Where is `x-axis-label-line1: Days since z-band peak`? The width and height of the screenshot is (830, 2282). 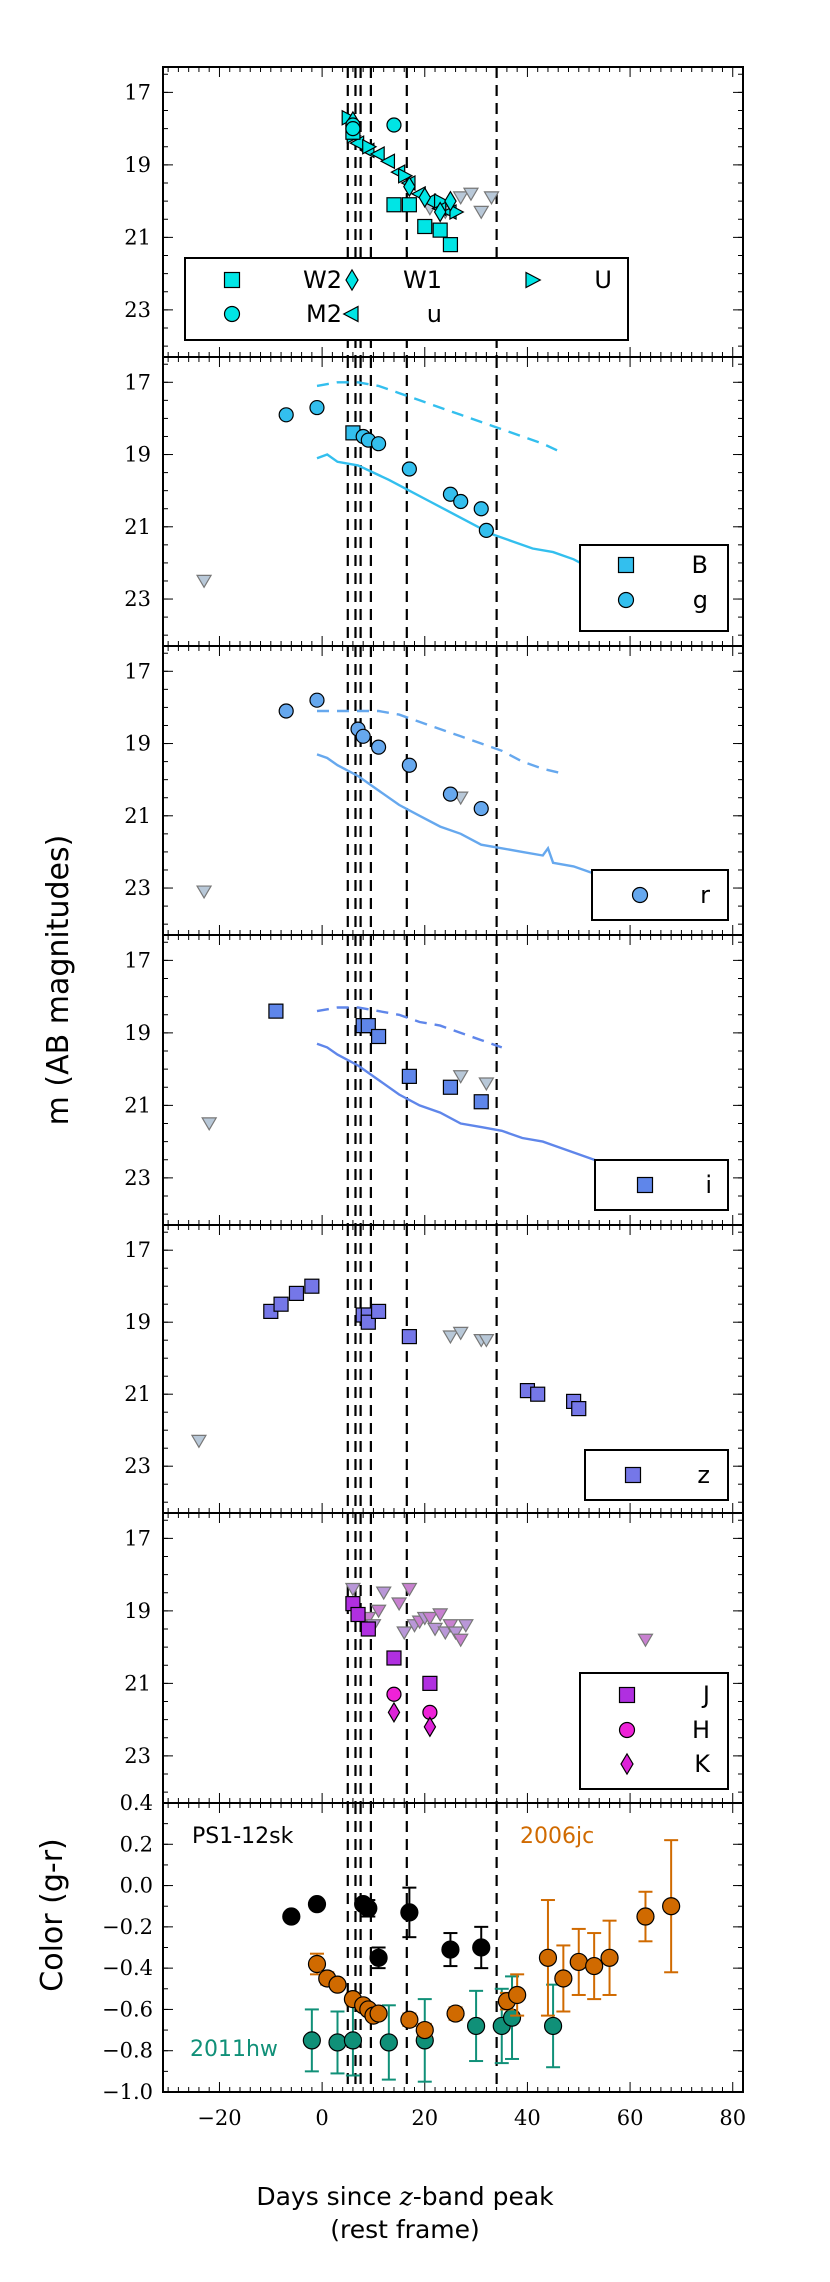 x-axis-label-line1: Days since z-band peak is located at coordinates (405, 2196).